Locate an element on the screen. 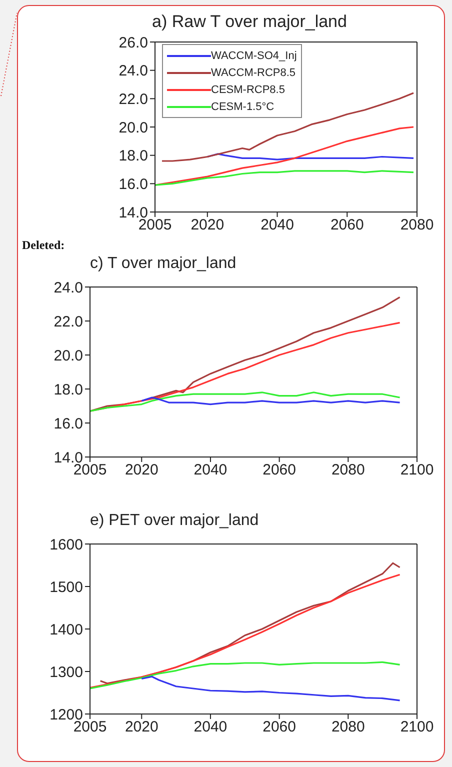 Image resolution: width=452 pixels, height=767 pixels. chart-title: e) PET over major_land is located at coordinates (174, 521).